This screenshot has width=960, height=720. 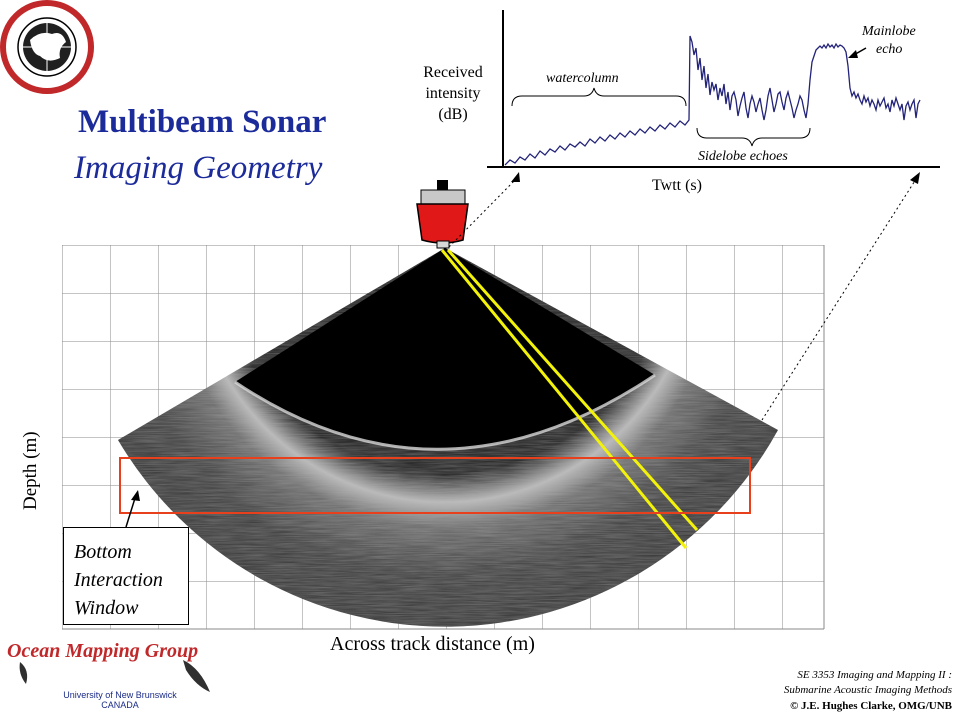 I want to click on sidelobe-label: Sidelobe echoes, so click(x=743, y=156).